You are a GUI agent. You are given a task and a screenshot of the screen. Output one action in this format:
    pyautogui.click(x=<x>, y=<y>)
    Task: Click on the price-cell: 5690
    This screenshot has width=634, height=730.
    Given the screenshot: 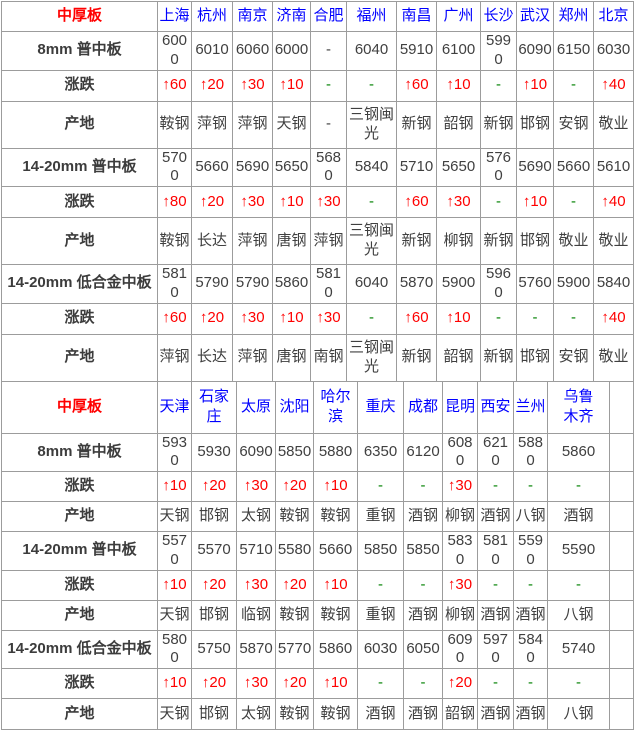 What is the action you would take?
    pyautogui.click(x=253, y=167)
    